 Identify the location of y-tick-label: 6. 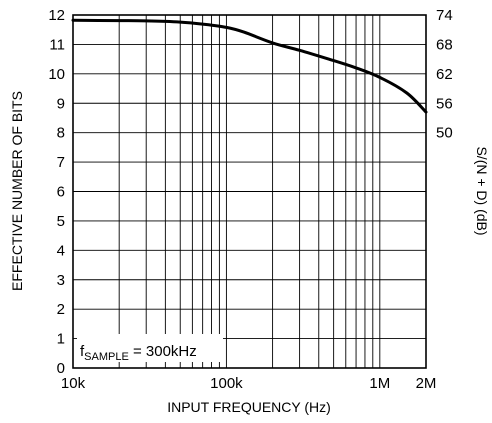
(61, 192).